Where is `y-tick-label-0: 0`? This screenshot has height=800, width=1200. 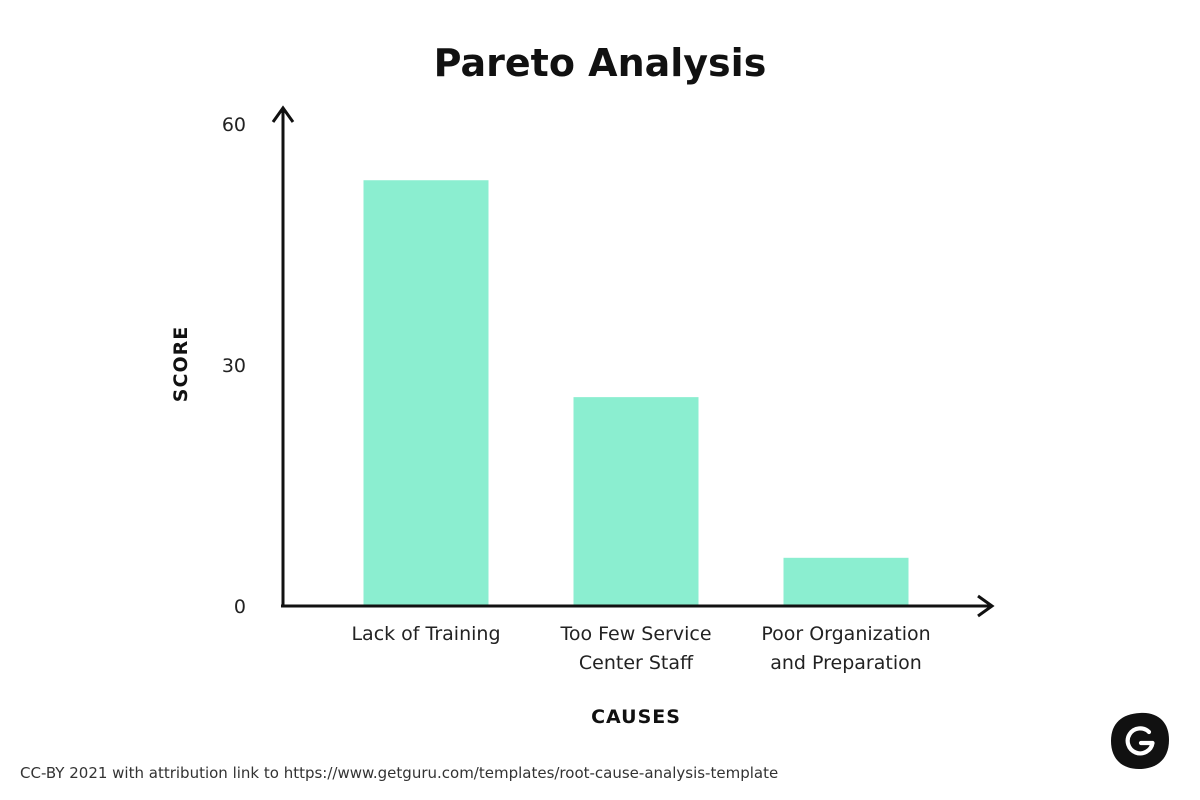
y-tick-label-0: 0 is located at coordinates (240, 607).